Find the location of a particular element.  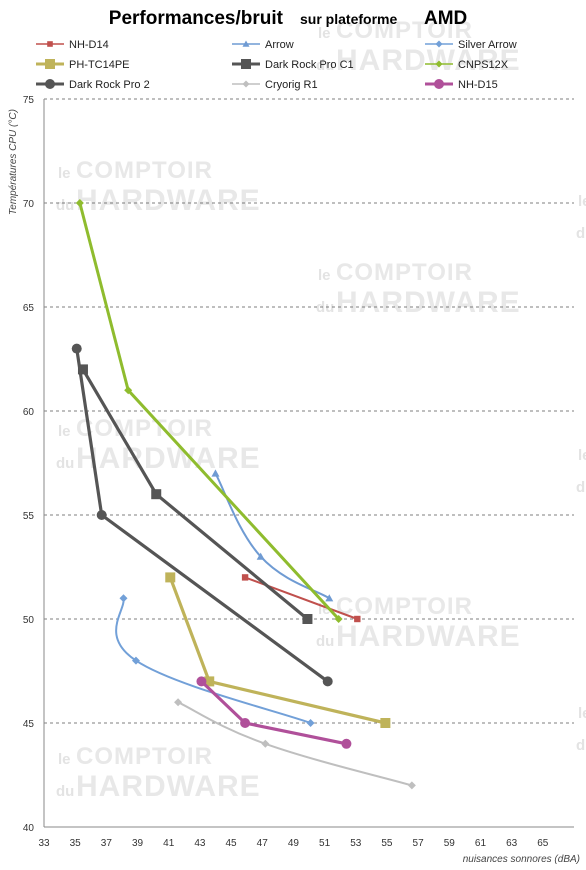

legend-item-nh-d15: NH-D15 is located at coordinates (461, 85).